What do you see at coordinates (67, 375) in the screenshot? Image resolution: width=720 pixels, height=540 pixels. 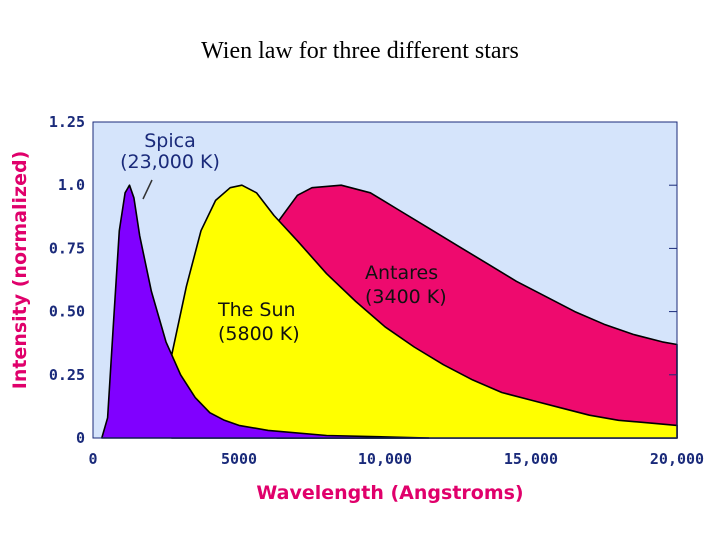 I see `y-tick-label: 0.25` at bounding box center [67, 375].